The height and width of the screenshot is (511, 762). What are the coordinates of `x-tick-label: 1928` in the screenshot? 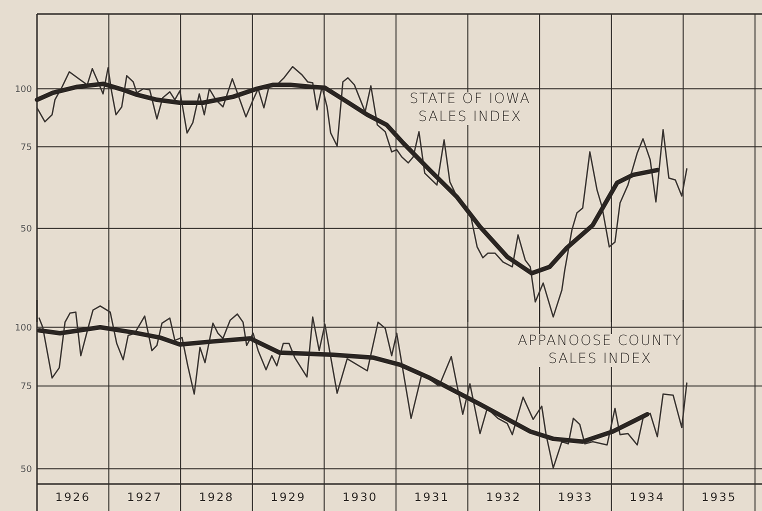 It's located at (216, 497).